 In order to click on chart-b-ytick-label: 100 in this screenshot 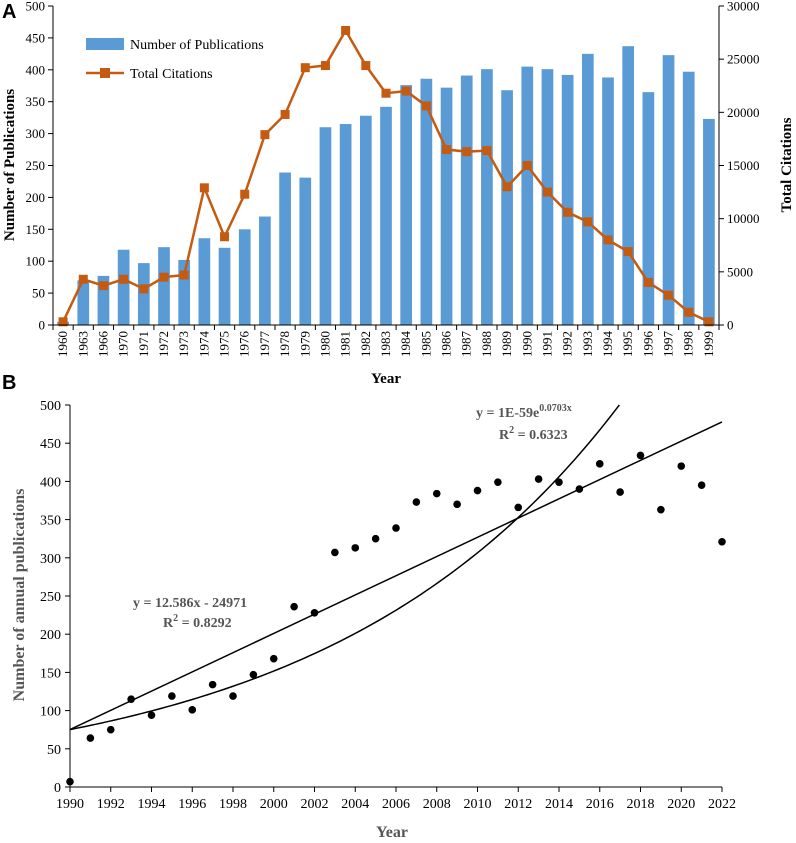, I will do `click(50, 712)`.